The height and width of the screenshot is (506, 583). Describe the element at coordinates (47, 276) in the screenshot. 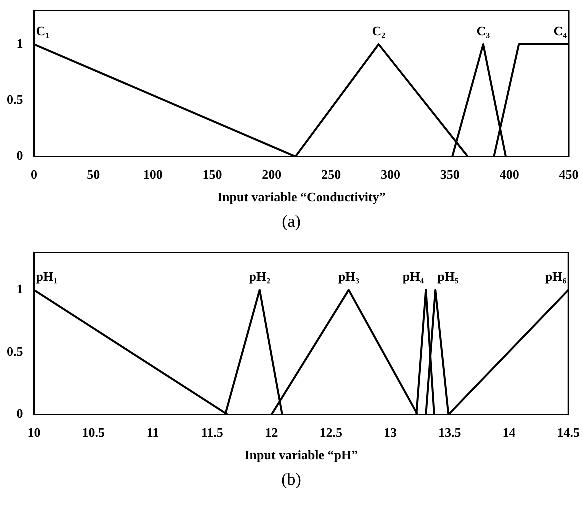

I see `series-label: pH₁` at that location.